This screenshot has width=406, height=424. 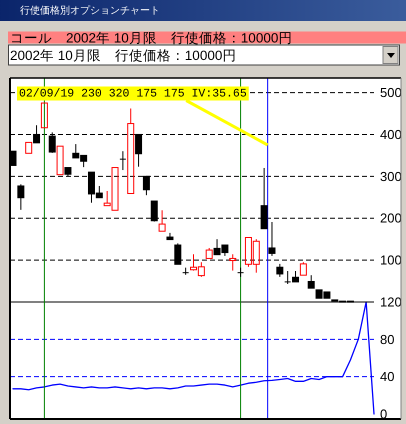 What do you see at coordinates (387, 376) in the screenshot?
I see `y-tick-label: 40` at bounding box center [387, 376].